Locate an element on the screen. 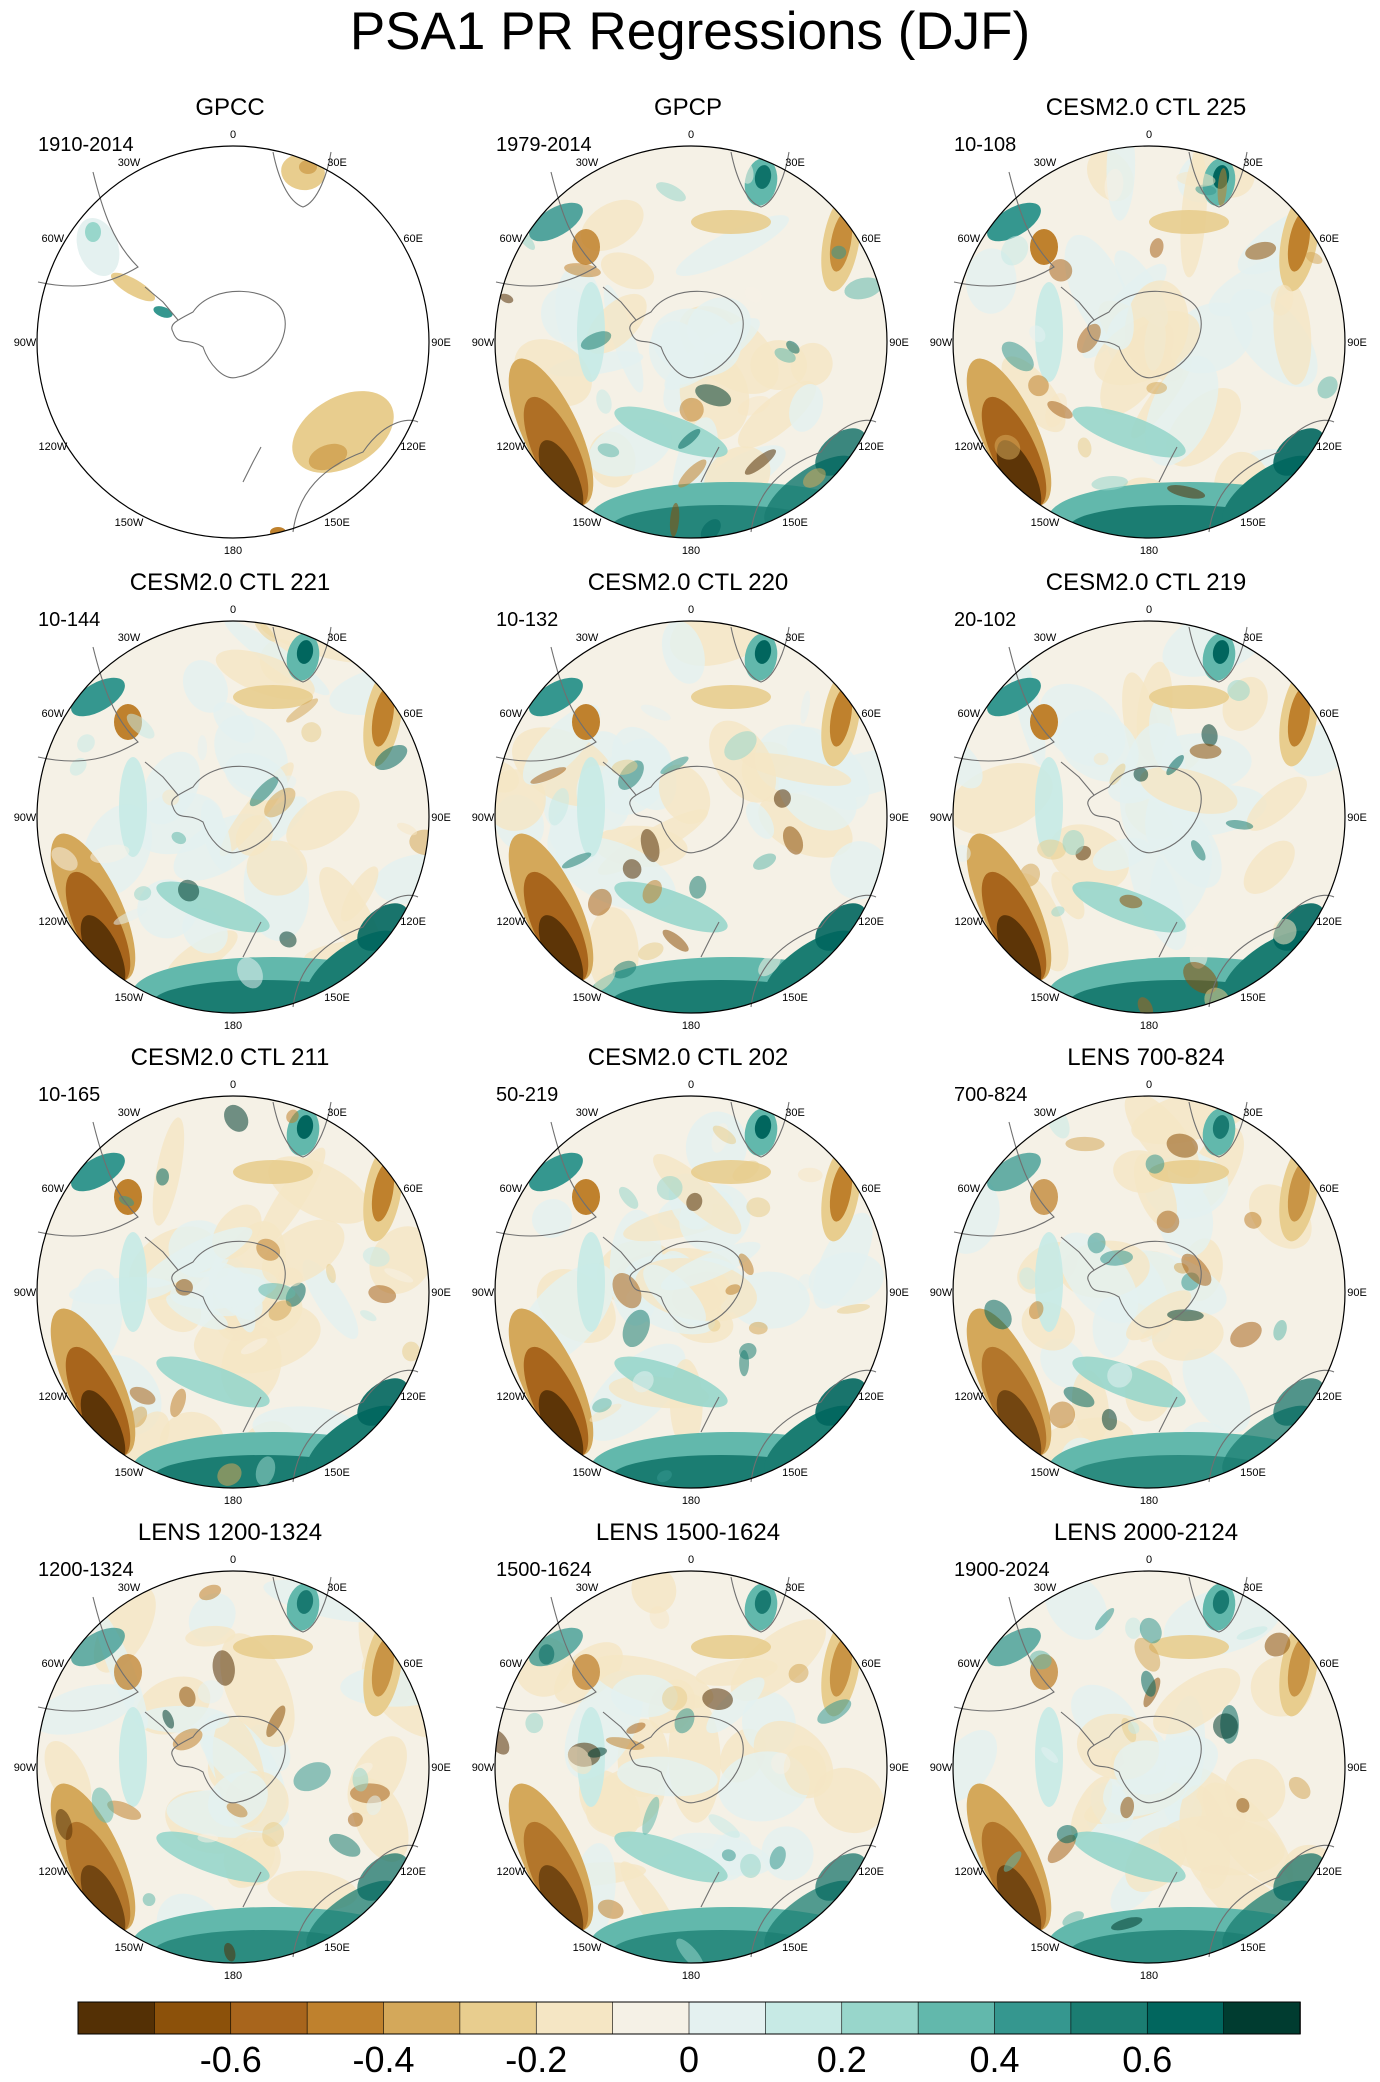  panel-year-range: 10-108 is located at coordinates (985, 145).